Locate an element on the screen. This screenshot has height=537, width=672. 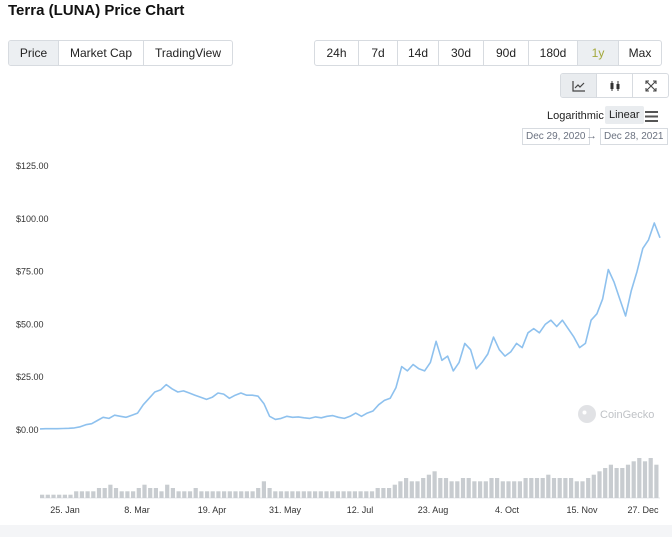
chart-style-toolbar is located at coordinates (614, 85).